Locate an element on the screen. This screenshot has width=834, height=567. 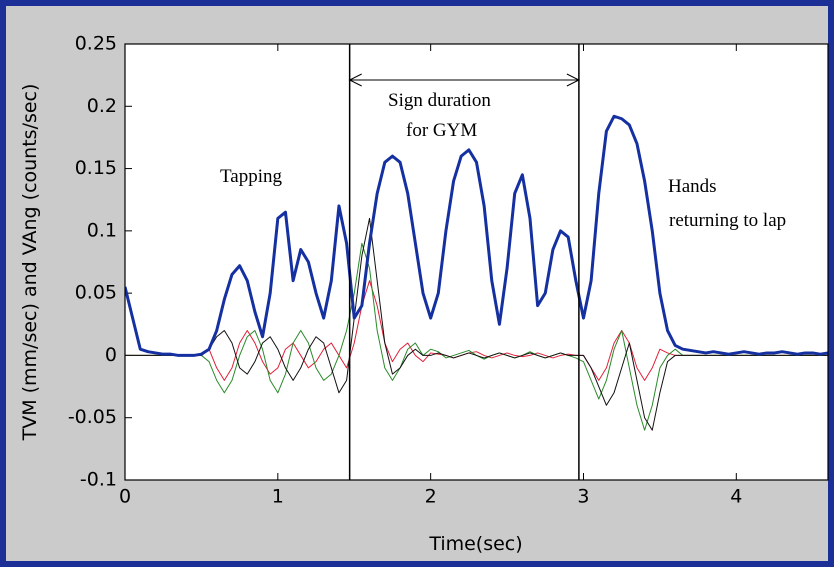
y-tick-label: -0.05 is located at coordinates (92, 417).